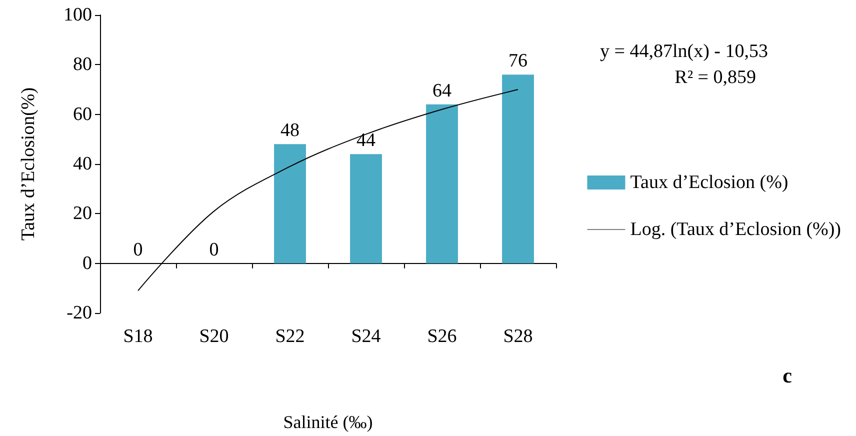 The image size is (856, 436). What do you see at coordinates (518, 336) in the screenshot?
I see `x-tick-label: S28` at bounding box center [518, 336].